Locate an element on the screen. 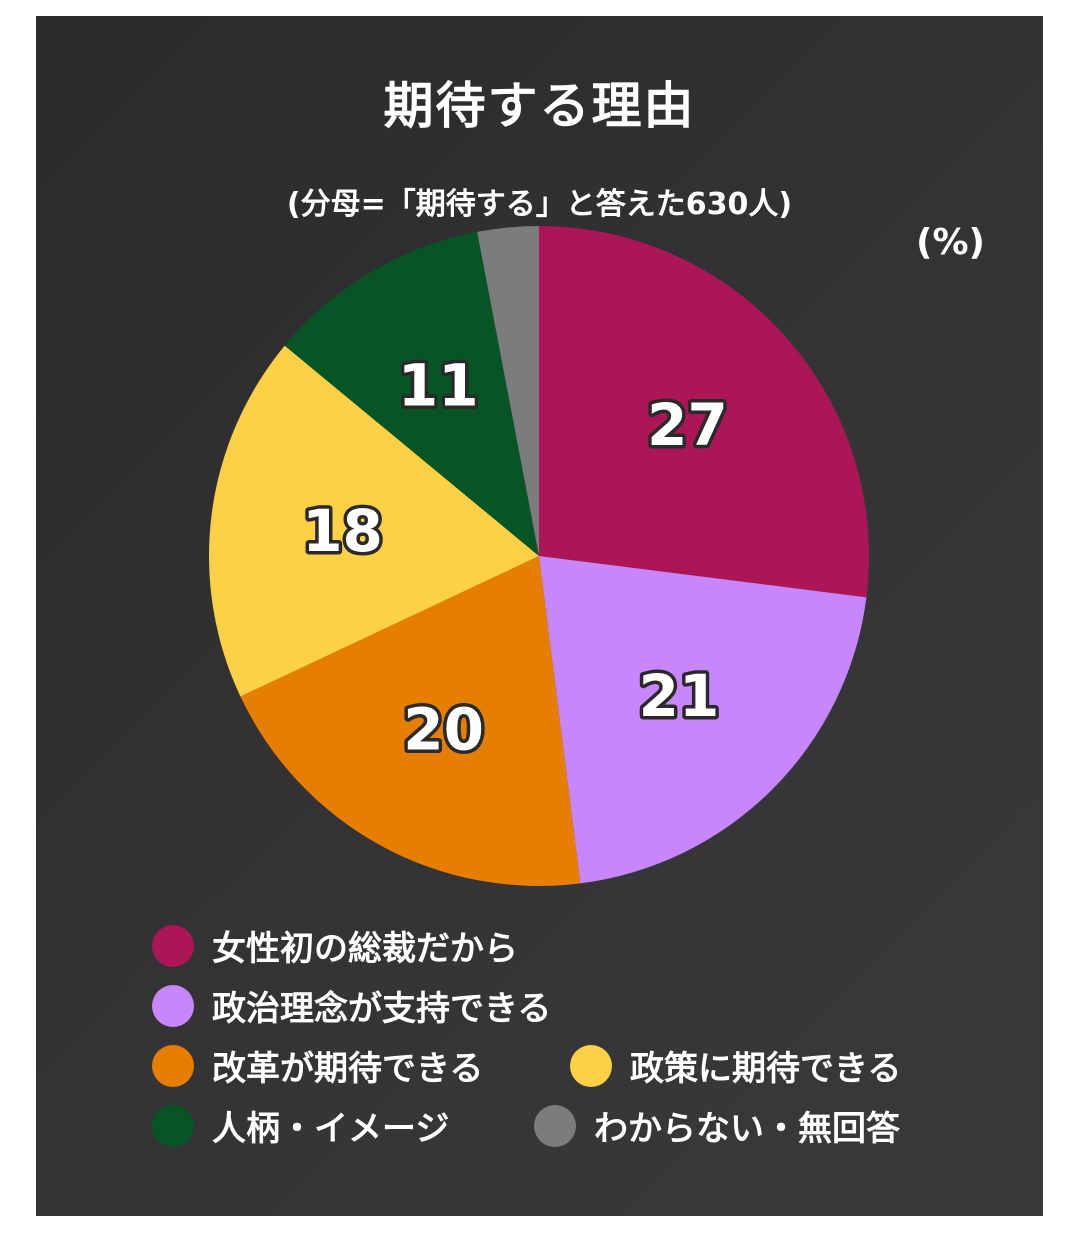 The width and height of the screenshot is (1079, 1249). legend-label-0: 女性初の総裁だから is located at coordinates (365, 949).